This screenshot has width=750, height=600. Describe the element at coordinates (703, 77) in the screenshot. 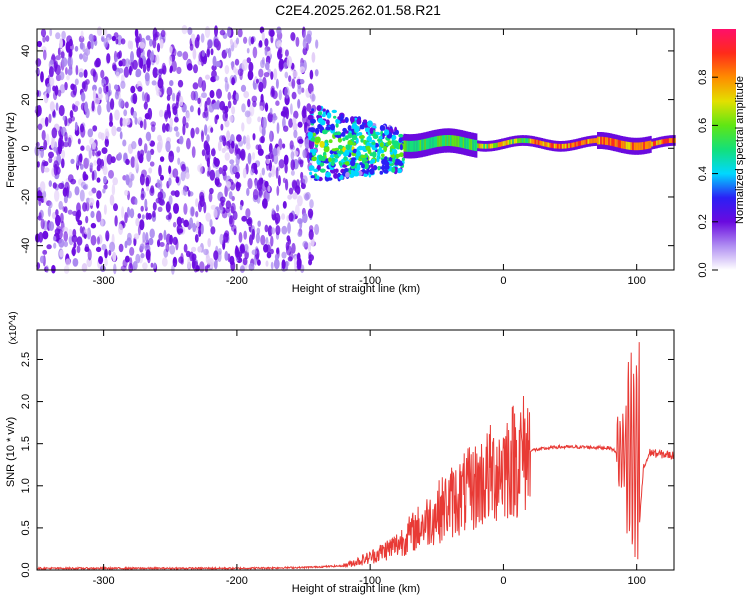

I see `tick-label: 0.8` at that location.